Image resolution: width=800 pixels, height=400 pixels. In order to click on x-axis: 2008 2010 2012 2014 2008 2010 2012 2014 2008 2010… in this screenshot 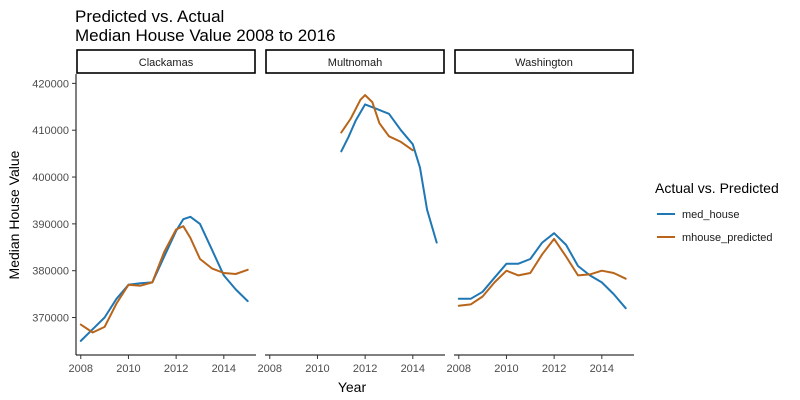, I will do `click(351, 364)`.